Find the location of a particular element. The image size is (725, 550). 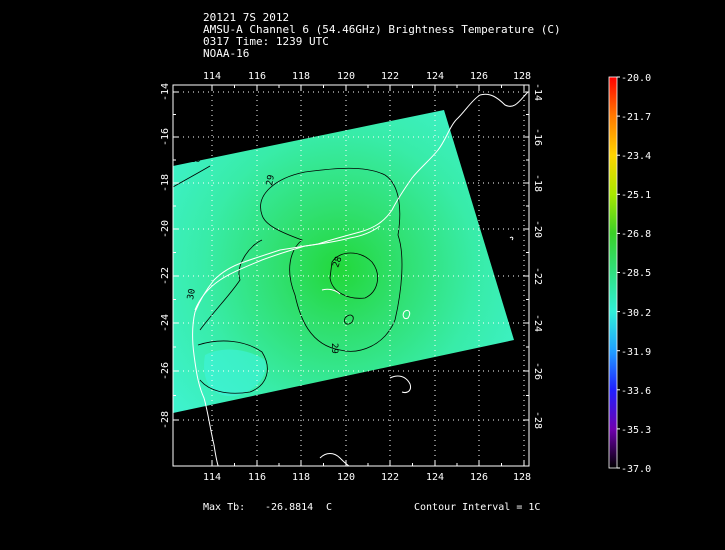

max-tb-unit: C is located at coordinates (329, 507).